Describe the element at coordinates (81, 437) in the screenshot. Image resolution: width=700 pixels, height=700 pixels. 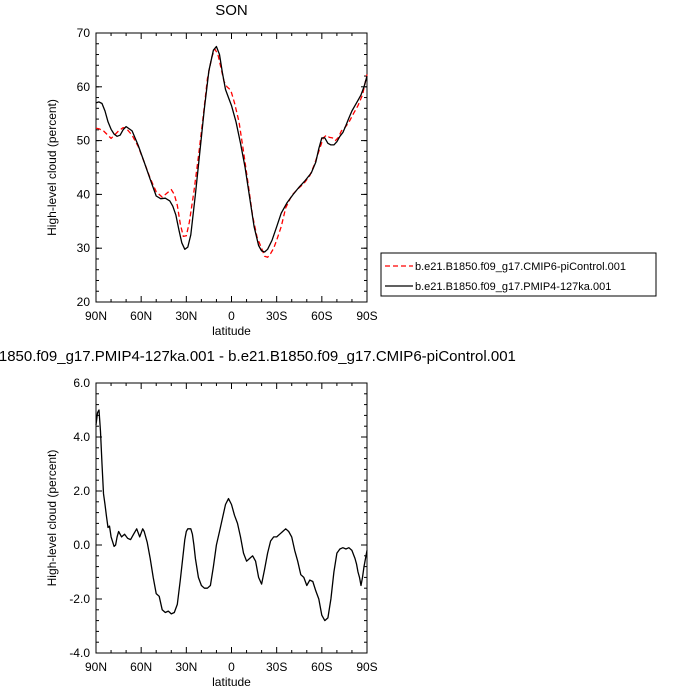
I see `y-tick-label: 4.0` at that location.